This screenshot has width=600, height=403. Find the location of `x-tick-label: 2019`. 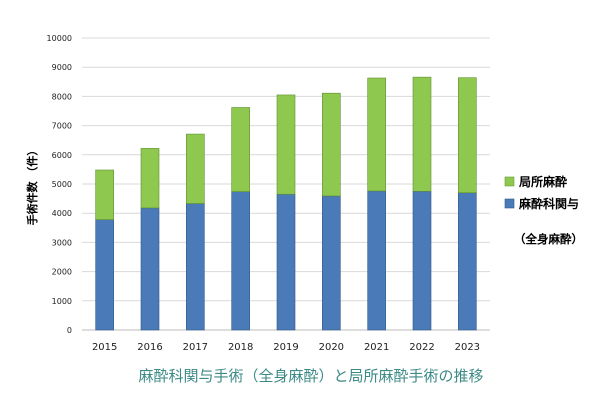

x-tick-label: 2019 is located at coordinates (285, 347).